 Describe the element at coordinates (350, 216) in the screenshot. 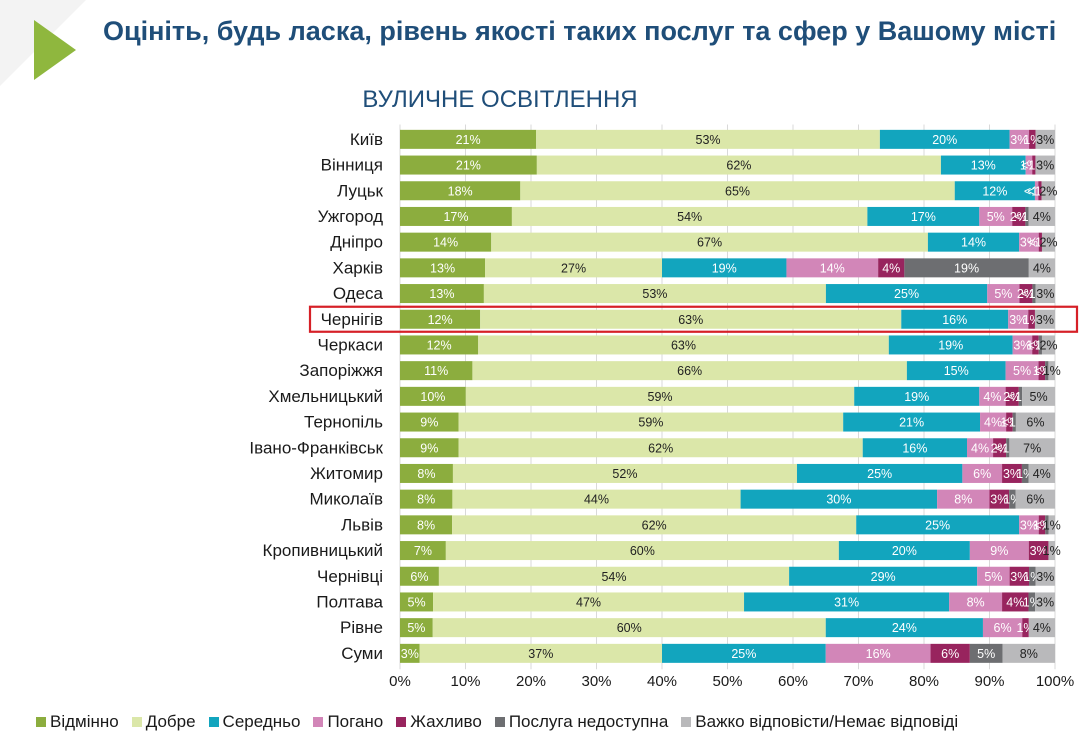

I see `category-label: Ужгород` at that location.